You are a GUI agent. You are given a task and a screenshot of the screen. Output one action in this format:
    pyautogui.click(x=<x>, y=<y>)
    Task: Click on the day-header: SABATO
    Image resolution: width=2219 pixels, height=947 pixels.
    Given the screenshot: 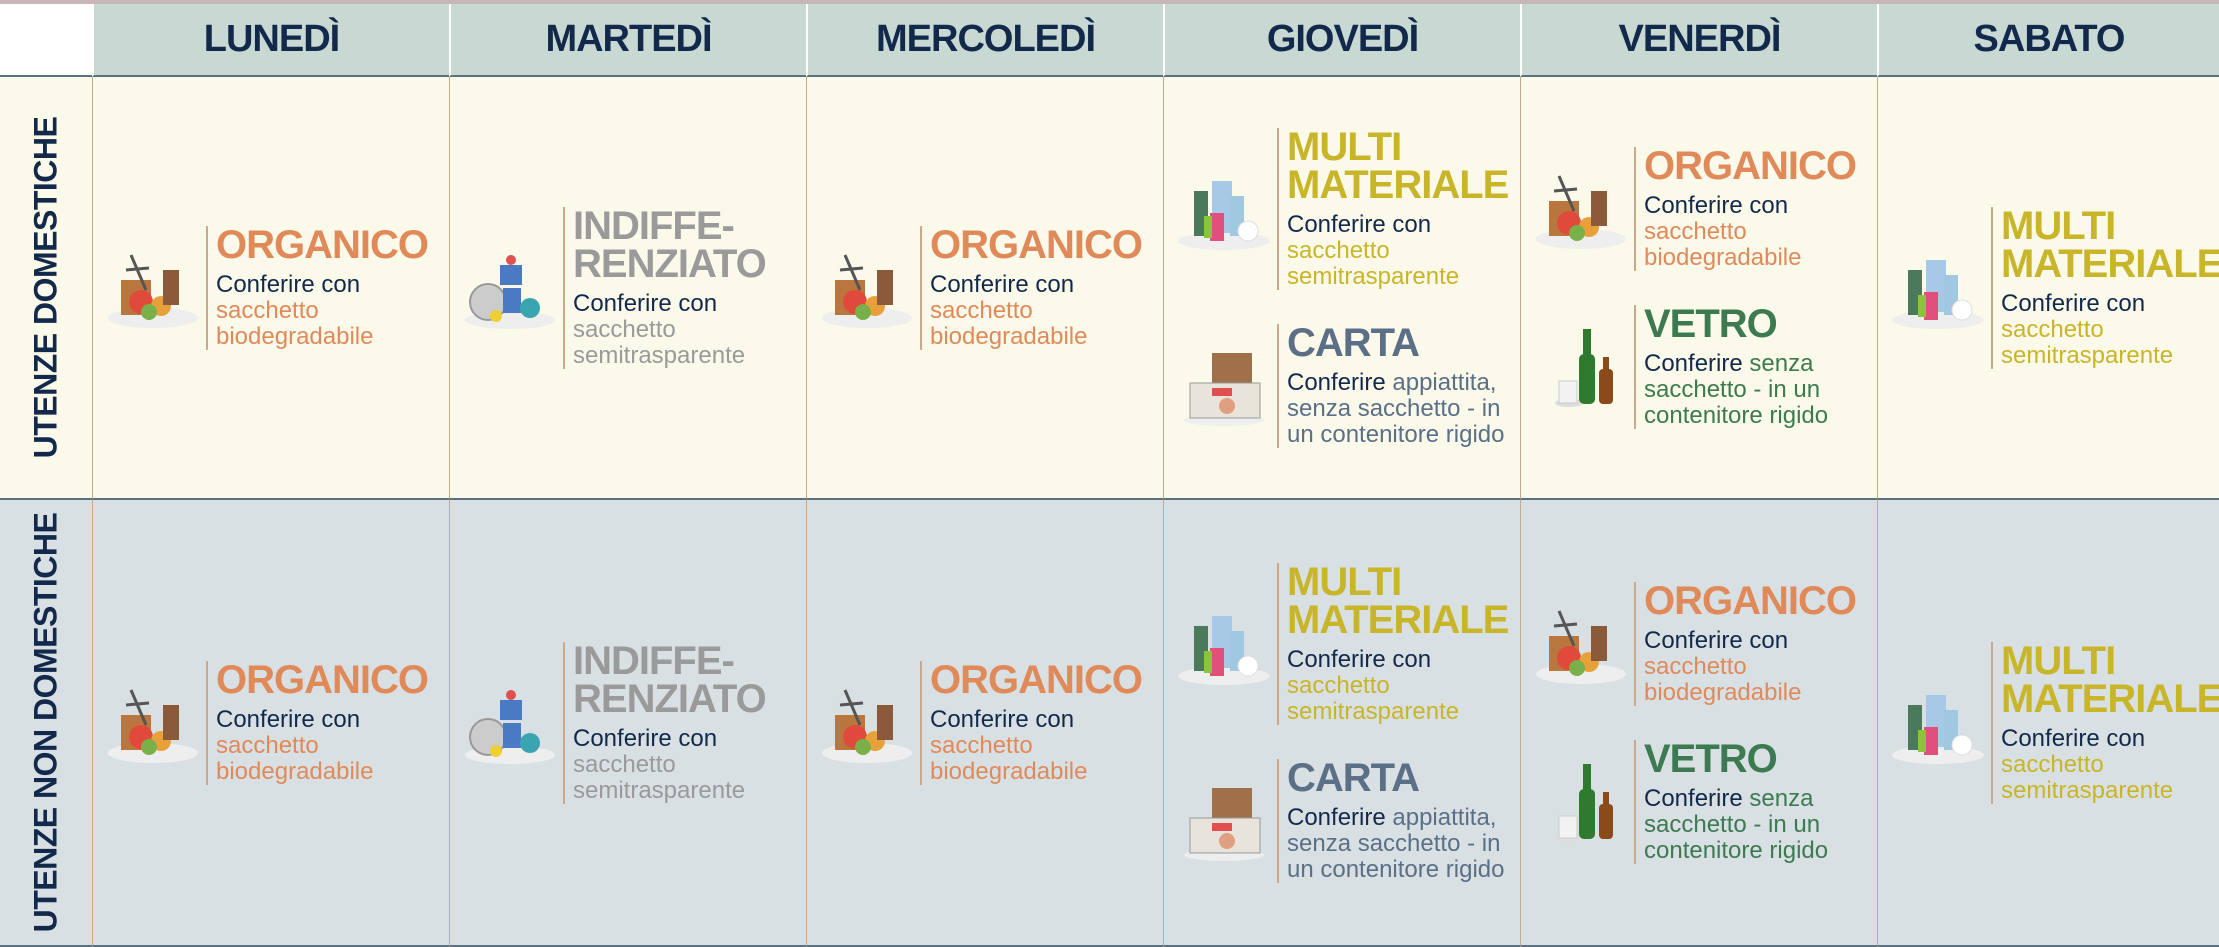 What is the action you would take?
    pyautogui.click(x=2048, y=40)
    